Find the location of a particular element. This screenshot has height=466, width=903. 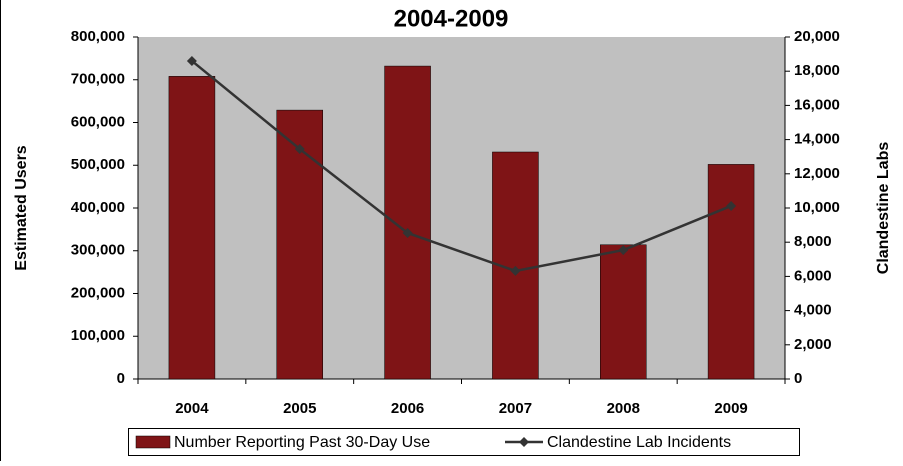

y2-tick-label: 12,000 is located at coordinates (817, 173).